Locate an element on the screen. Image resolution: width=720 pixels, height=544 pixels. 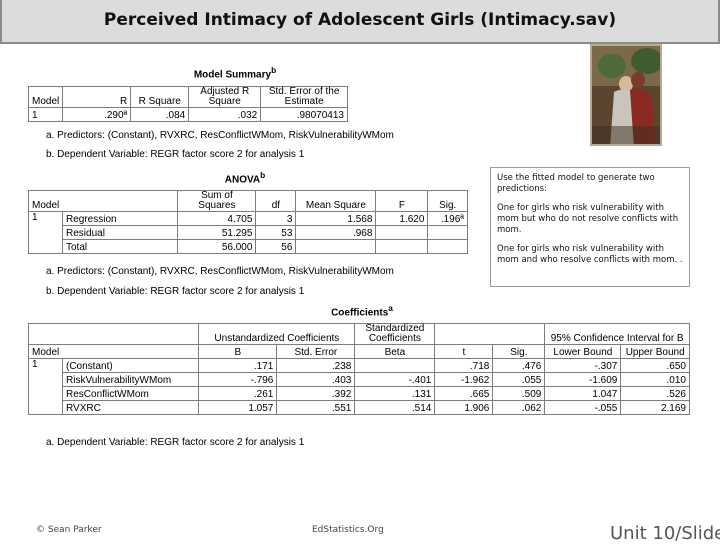
table-cell: .476 is located at coordinates (519, 365).